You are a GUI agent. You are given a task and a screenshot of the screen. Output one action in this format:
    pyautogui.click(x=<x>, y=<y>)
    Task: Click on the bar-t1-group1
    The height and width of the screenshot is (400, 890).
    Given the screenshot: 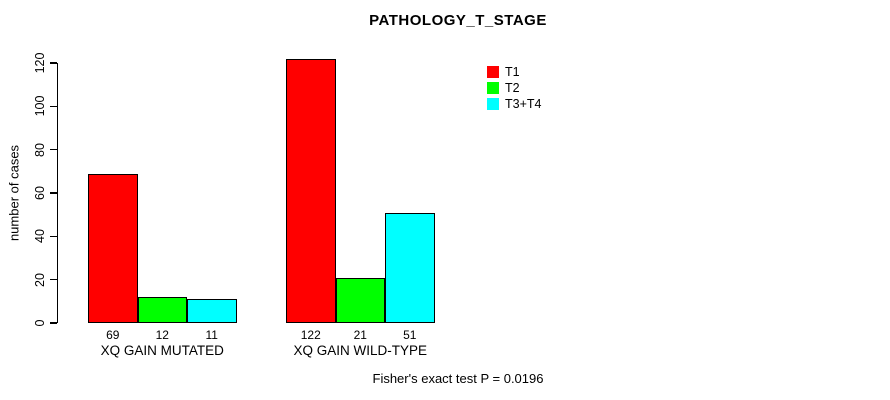 What is the action you would take?
    pyautogui.click(x=113, y=248)
    